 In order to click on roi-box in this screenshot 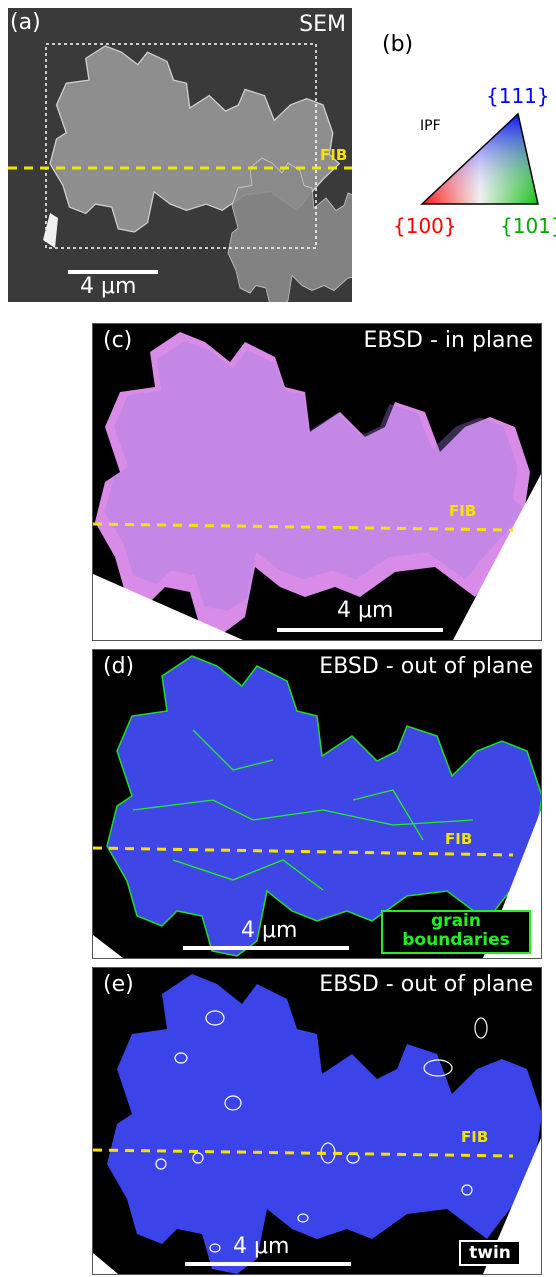, I will do `click(181, 146)`.